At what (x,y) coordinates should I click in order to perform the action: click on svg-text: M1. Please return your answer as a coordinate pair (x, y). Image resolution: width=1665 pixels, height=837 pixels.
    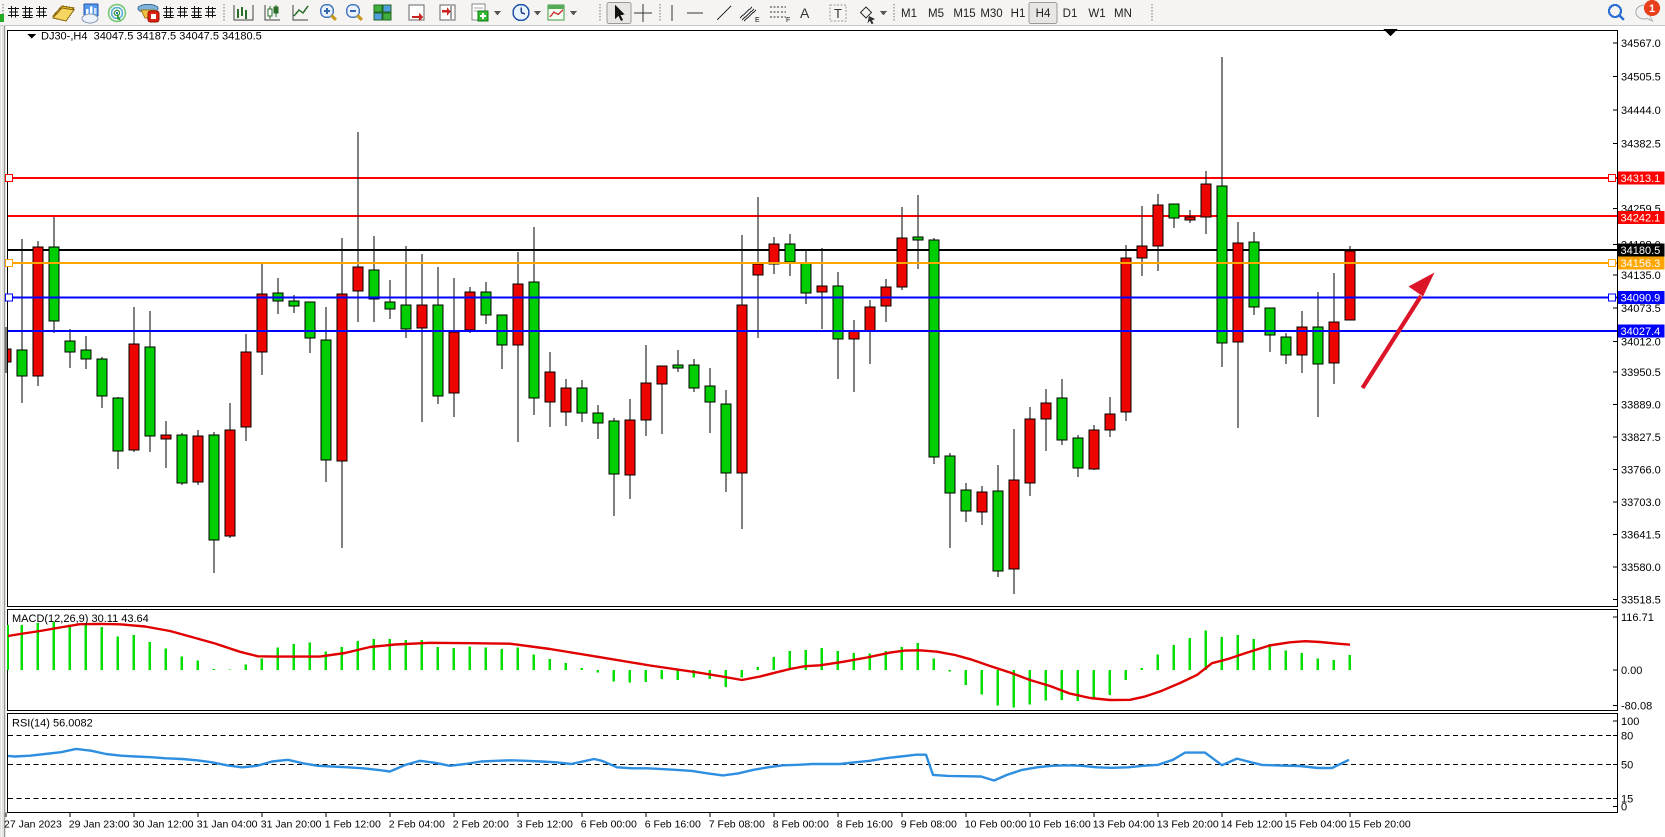
    Looking at the image, I should click on (909, 14).